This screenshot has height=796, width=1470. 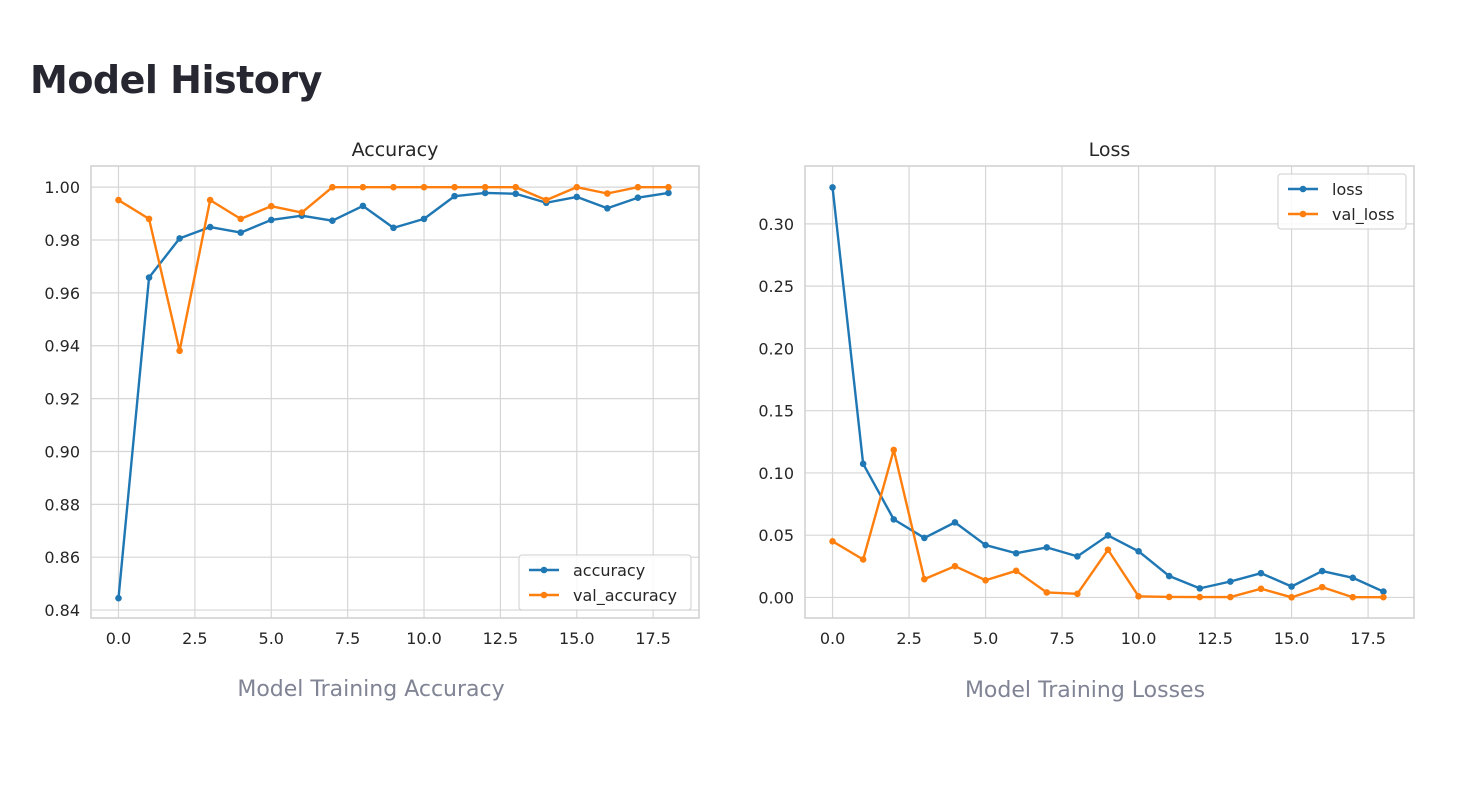 What do you see at coordinates (1215, 638) in the screenshot?
I see `loss-xtick-label: 12.5` at bounding box center [1215, 638].